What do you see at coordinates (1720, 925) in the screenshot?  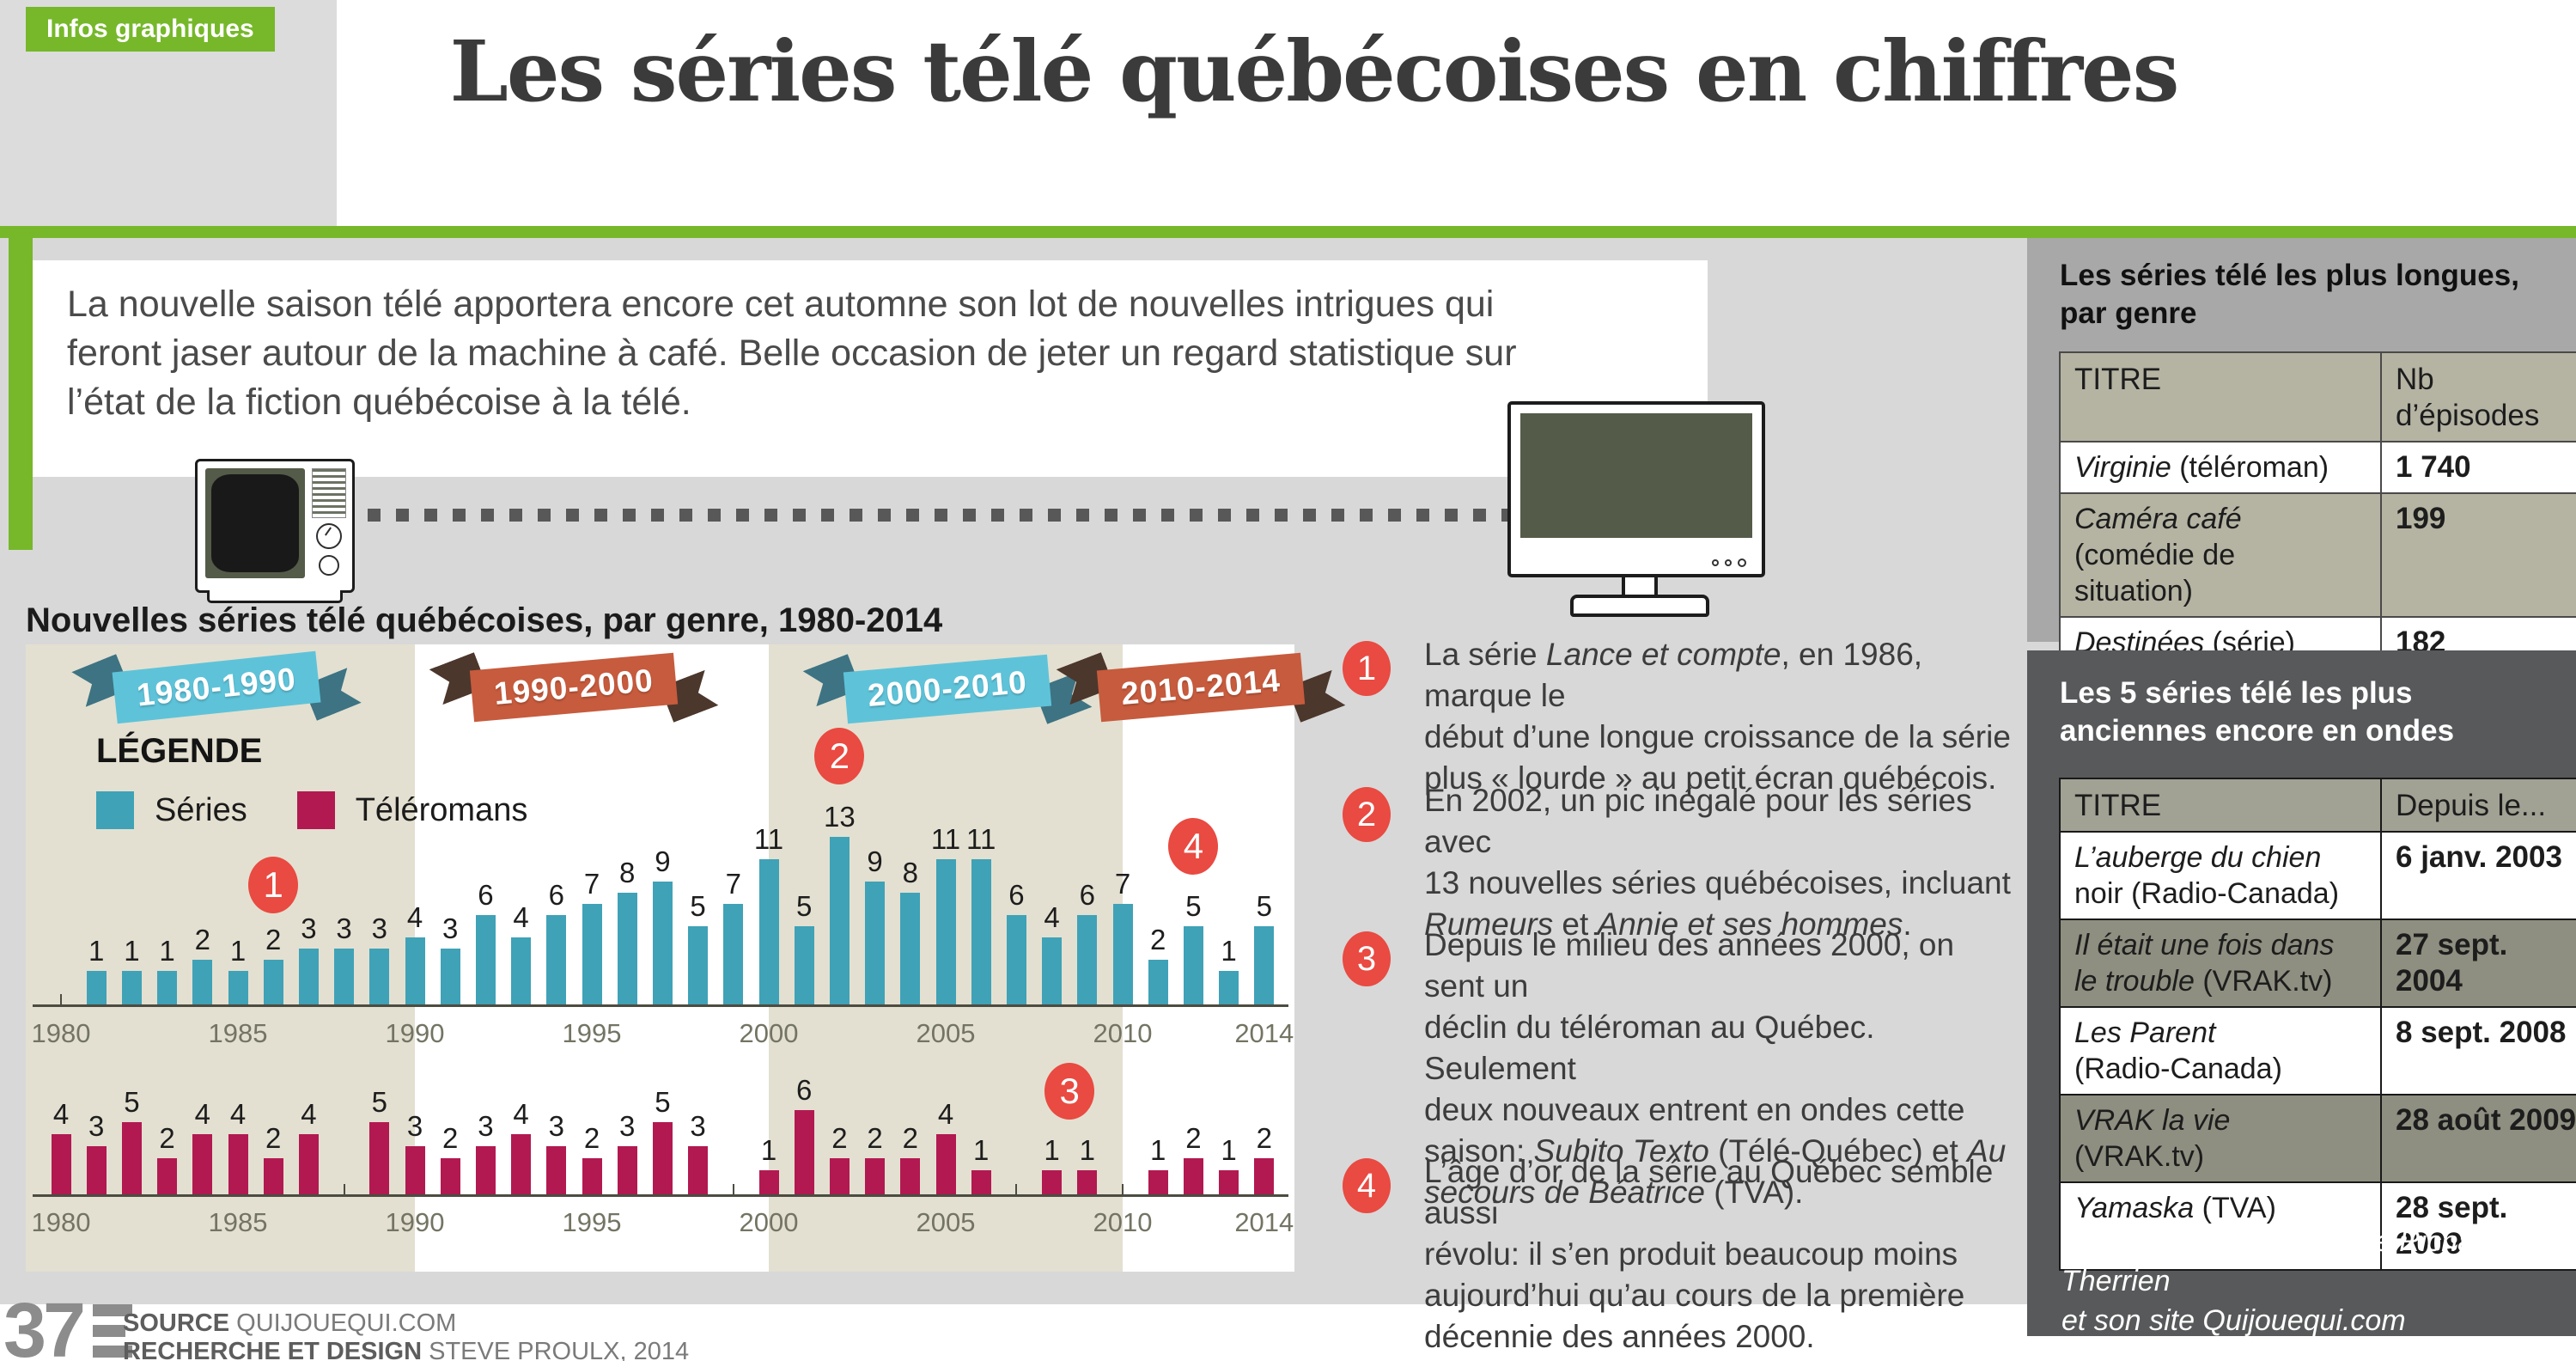 I see `text-line: Rumeurs et Annie et ses hommes.` at bounding box center [1720, 925].